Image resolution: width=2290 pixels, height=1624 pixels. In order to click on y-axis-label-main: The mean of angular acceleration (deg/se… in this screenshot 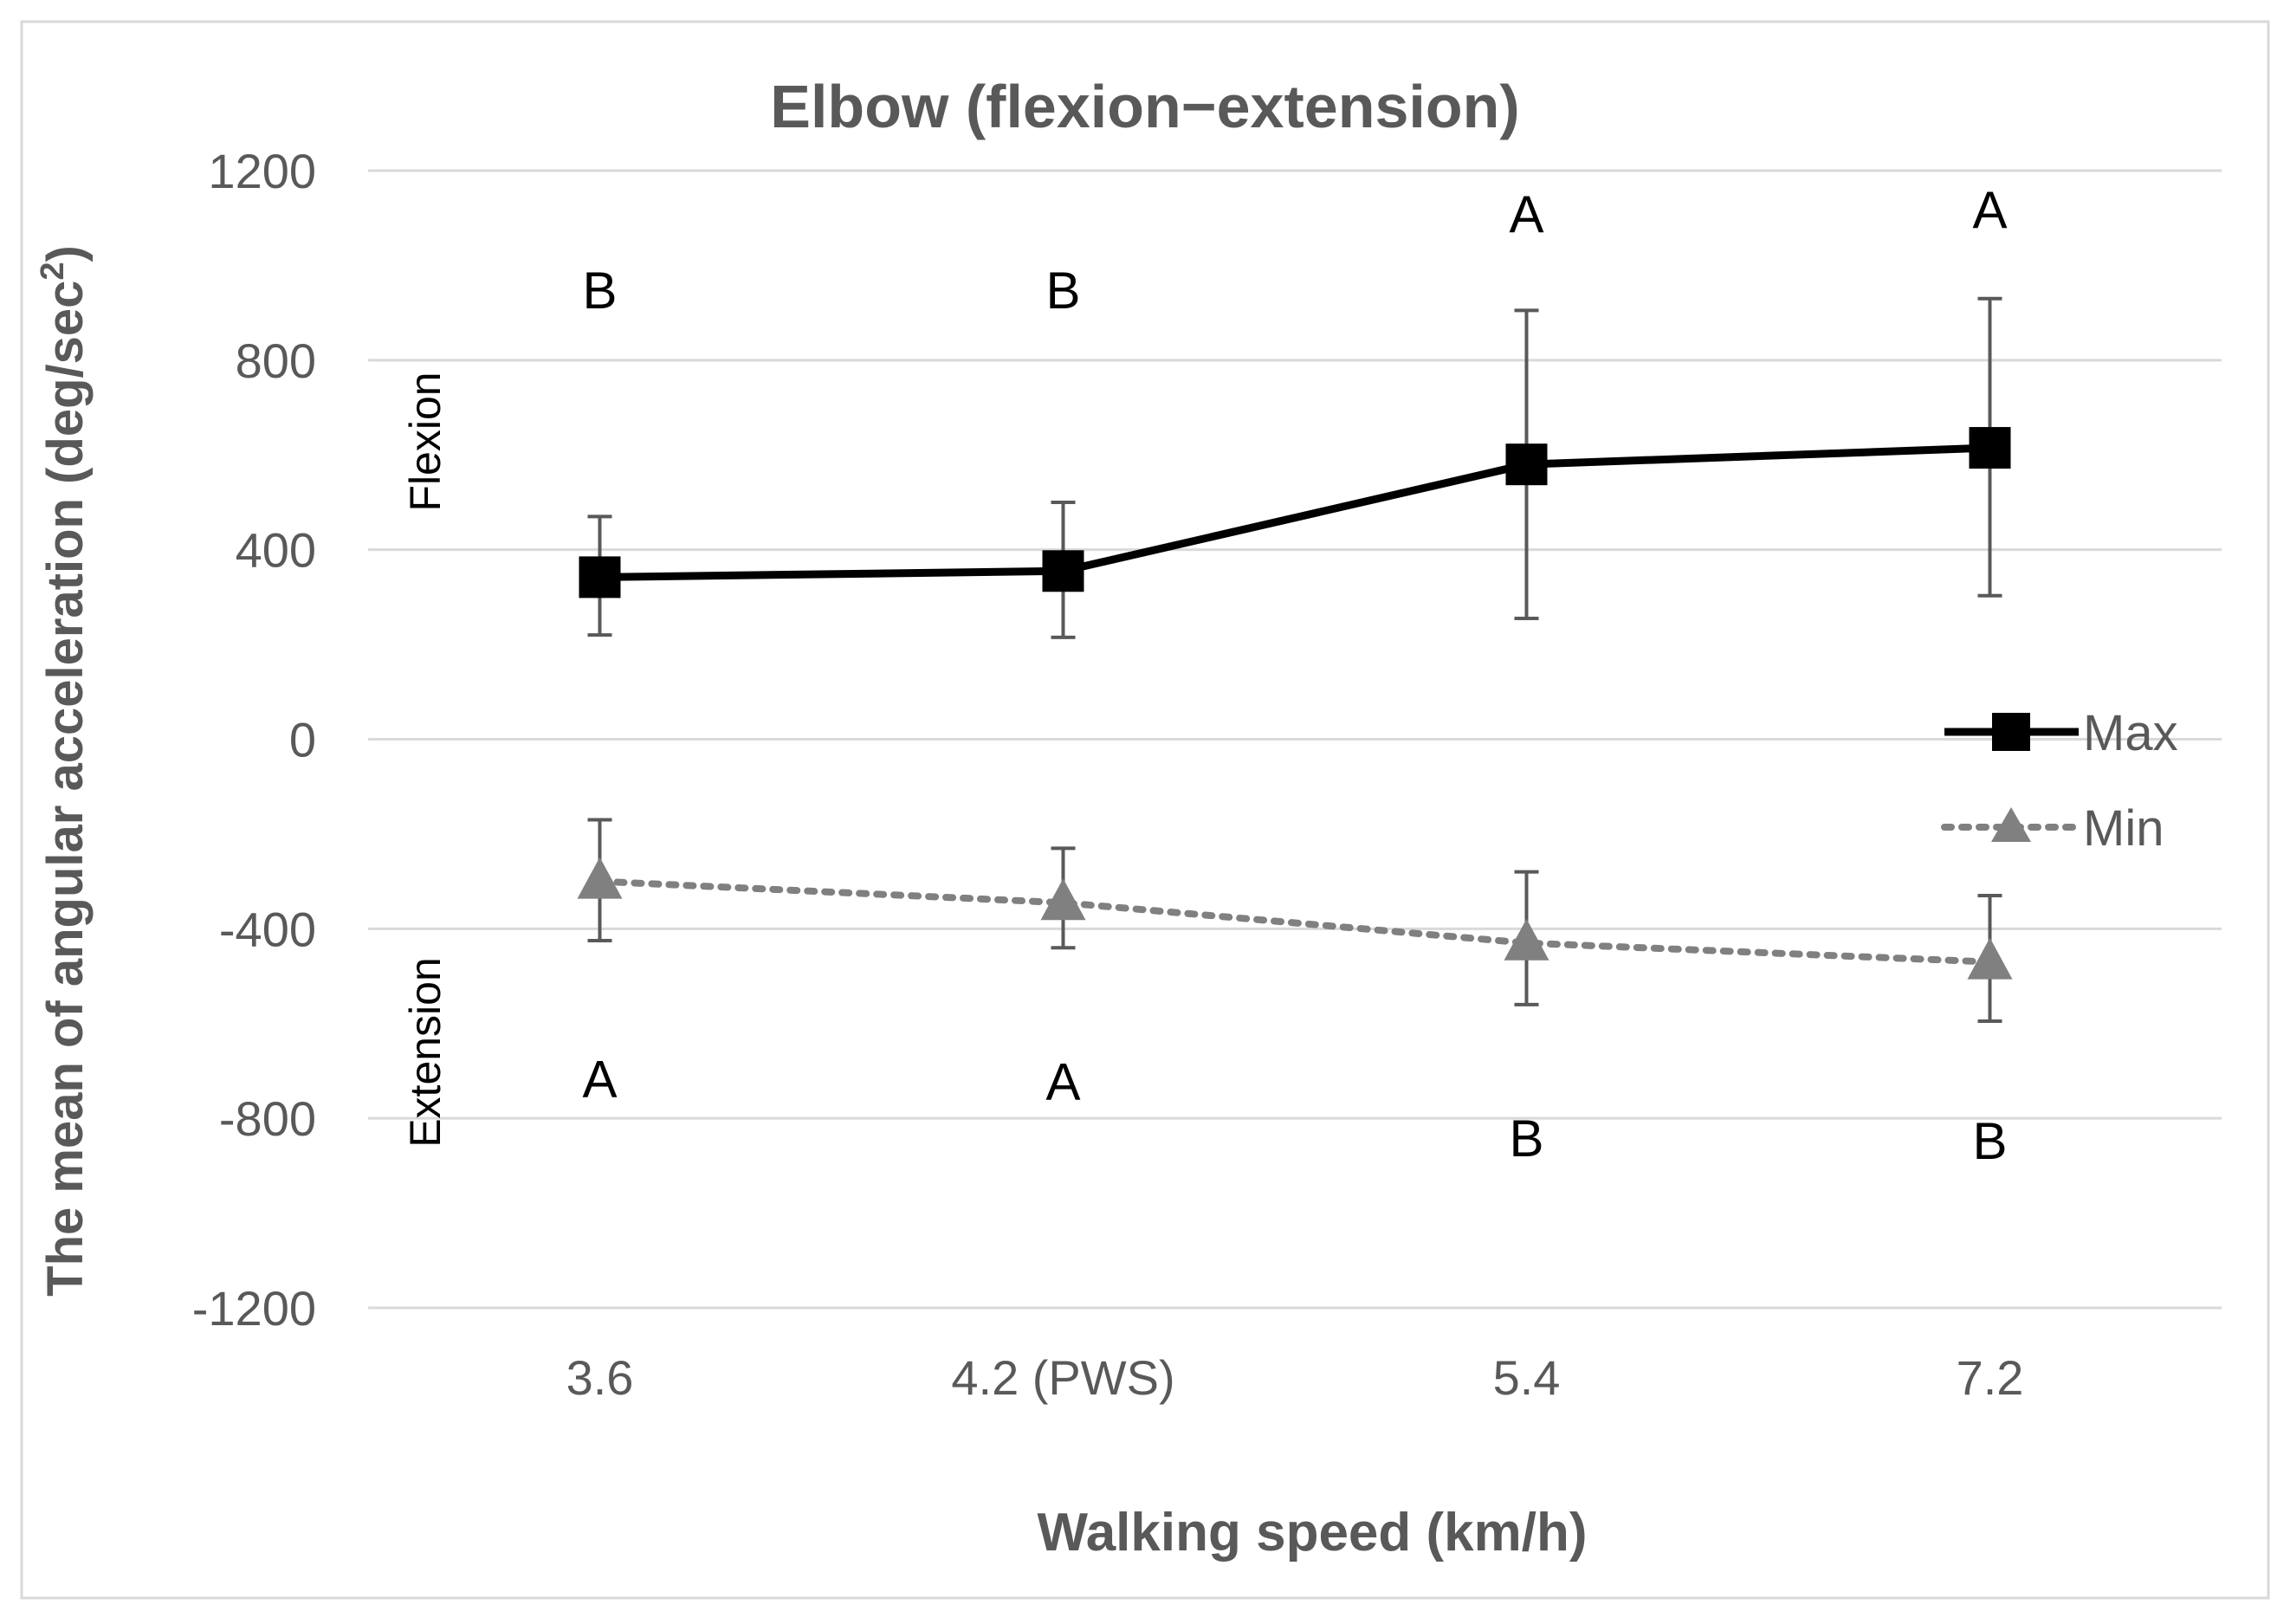, I will do `click(65, 789)`.